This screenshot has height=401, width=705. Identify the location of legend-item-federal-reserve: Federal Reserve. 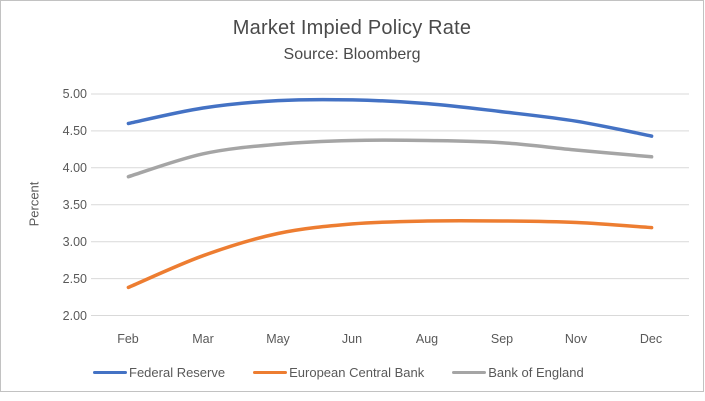
(159, 372).